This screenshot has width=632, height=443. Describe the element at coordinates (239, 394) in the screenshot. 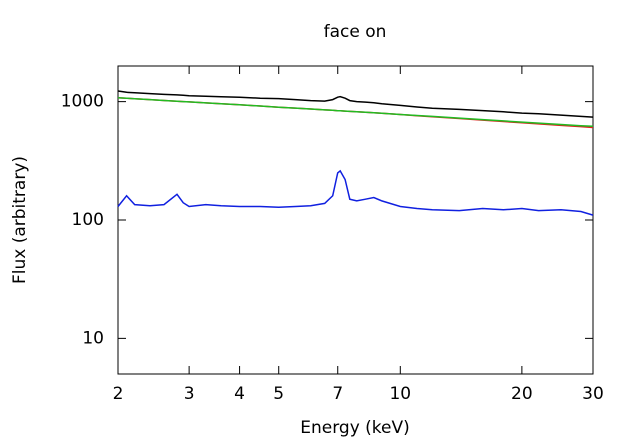

I see `x-tick-label: 4` at that location.